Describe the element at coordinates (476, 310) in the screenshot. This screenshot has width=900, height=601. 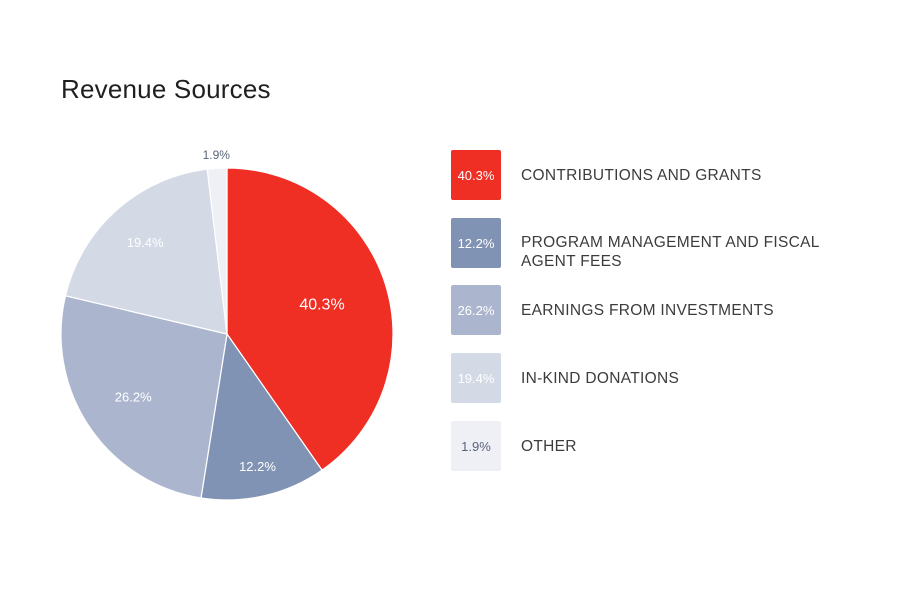
I see `legend-swatch: 26.2%` at that location.